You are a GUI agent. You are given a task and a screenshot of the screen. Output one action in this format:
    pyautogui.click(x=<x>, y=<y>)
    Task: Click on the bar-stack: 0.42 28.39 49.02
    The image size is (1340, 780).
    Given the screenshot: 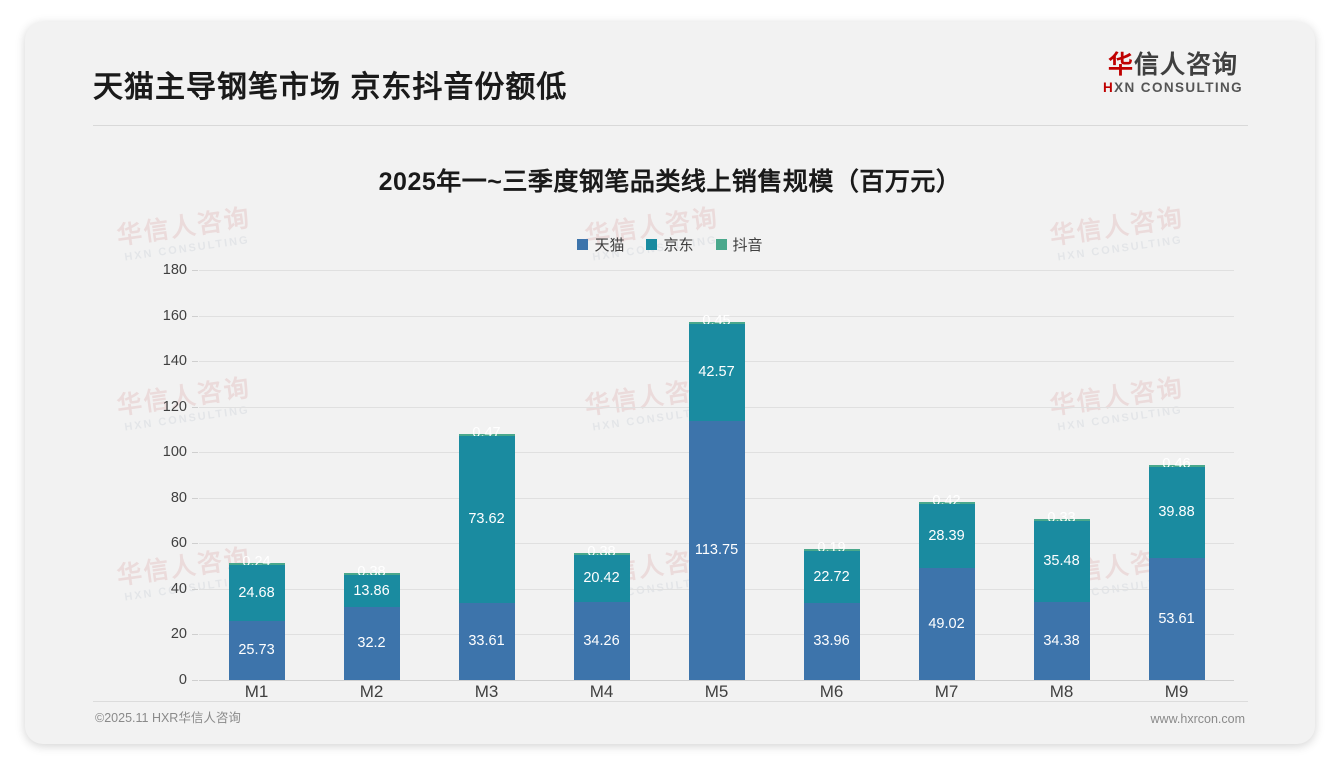 What is the action you would take?
    pyautogui.click(x=946, y=586)
    